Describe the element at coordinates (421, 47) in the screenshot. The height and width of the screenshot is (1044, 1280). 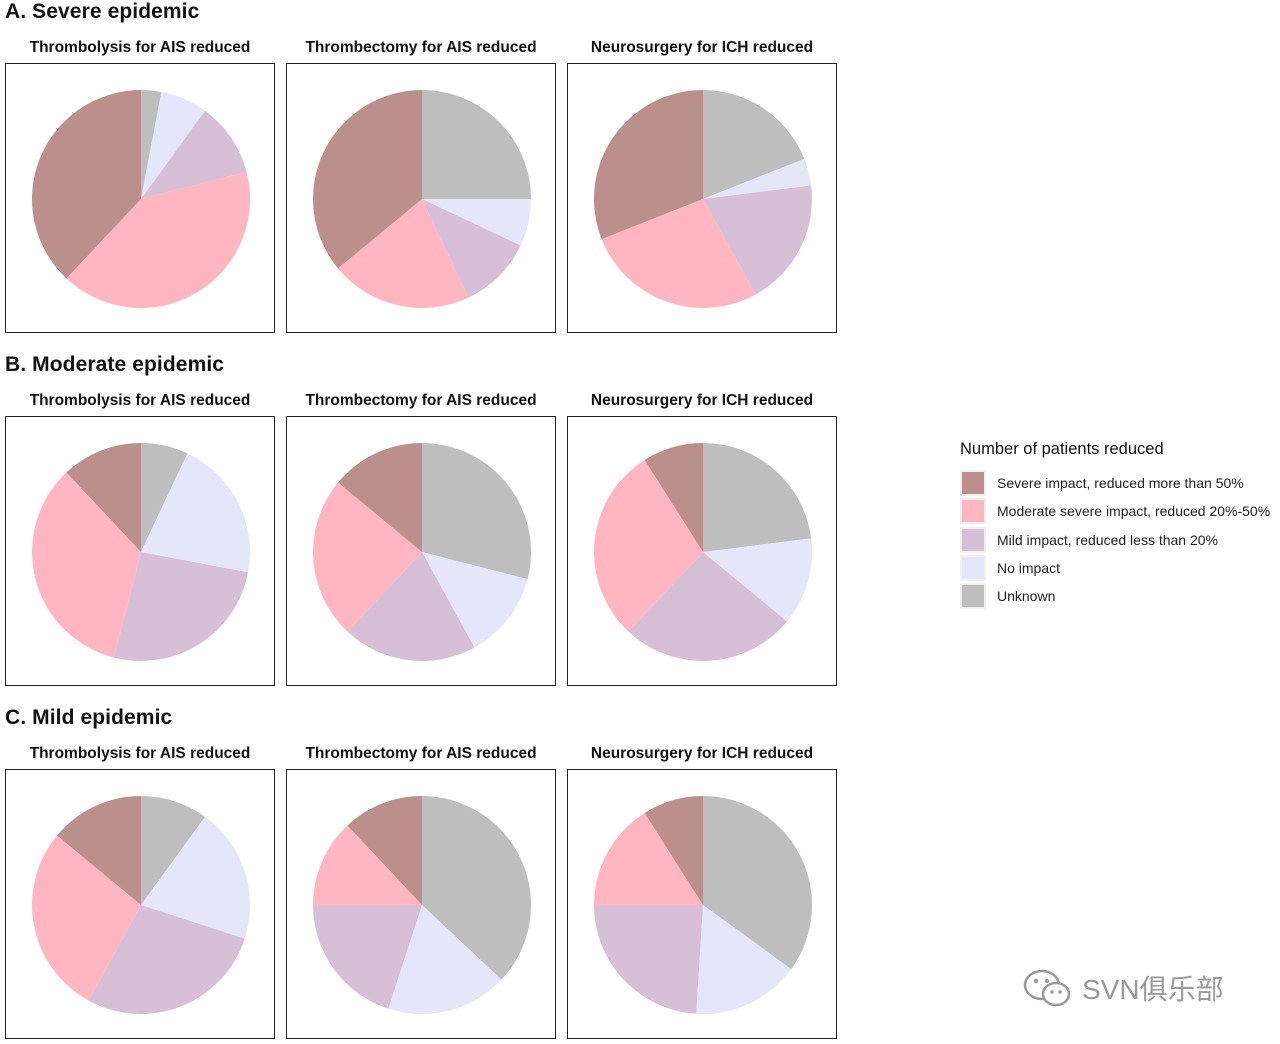
I see `panel-title-a2: Thrombectomy for AIS reduced` at that location.